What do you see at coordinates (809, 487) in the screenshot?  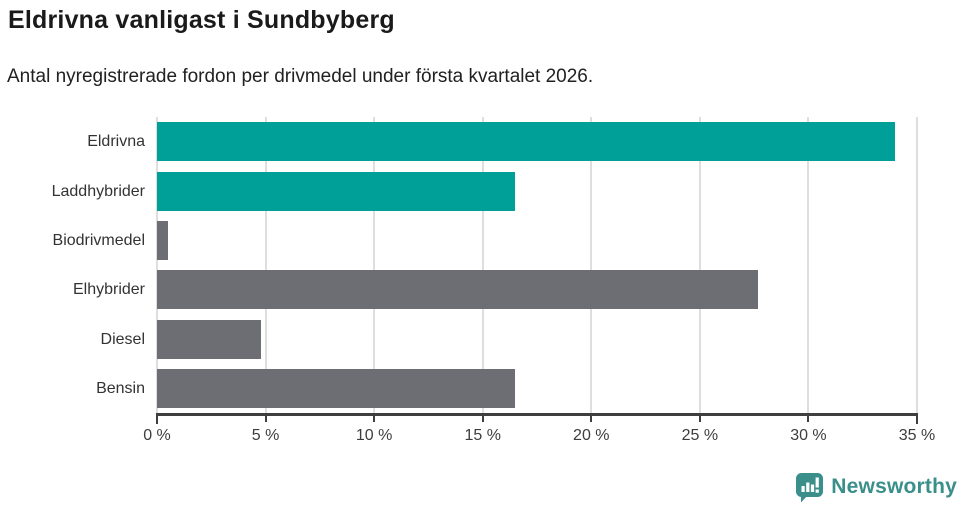 I see `newsworthy-logo-icon` at bounding box center [809, 487].